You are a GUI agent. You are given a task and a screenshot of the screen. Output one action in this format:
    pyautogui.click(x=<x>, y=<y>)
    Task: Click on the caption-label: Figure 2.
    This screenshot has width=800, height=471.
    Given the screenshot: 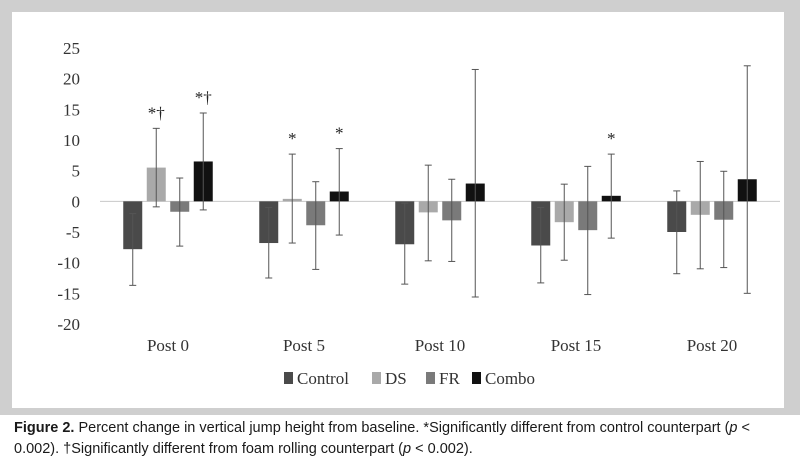 What is the action you would take?
    pyautogui.click(x=44, y=428)
    